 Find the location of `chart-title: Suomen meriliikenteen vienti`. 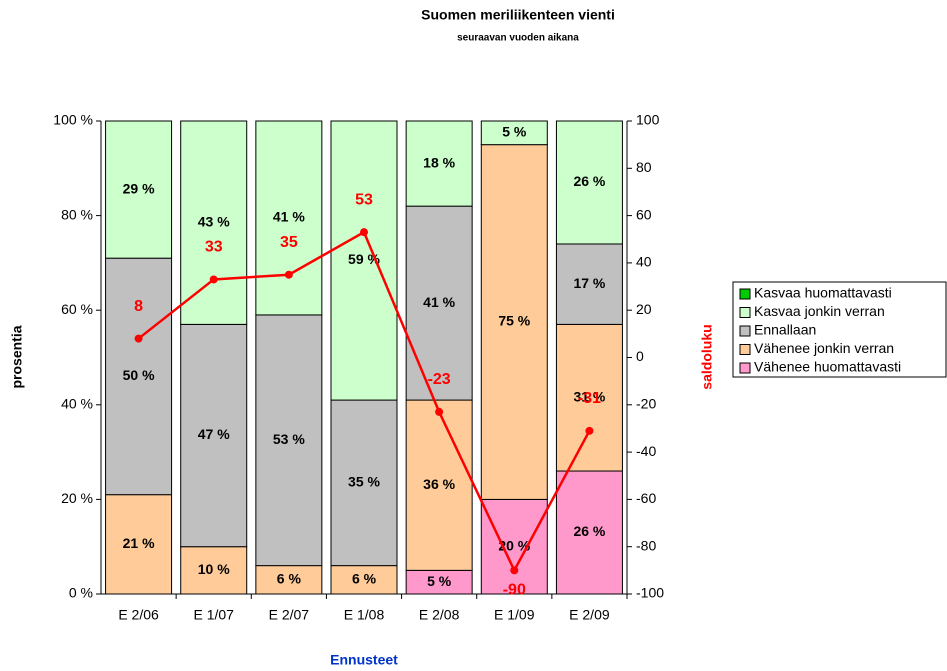

chart-title: Suomen meriliikenteen vienti is located at coordinates (518, 15).